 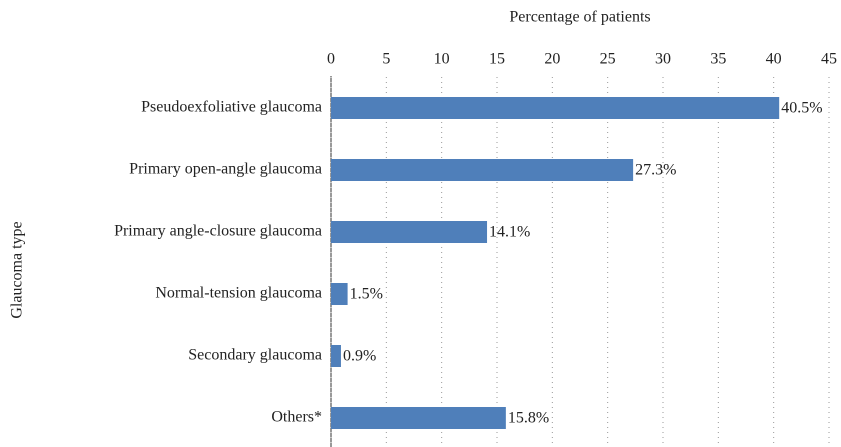 What do you see at coordinates (655, 170) in the screenshot?
I see `data-label: 27.3%` at bounding box center [655, 170].